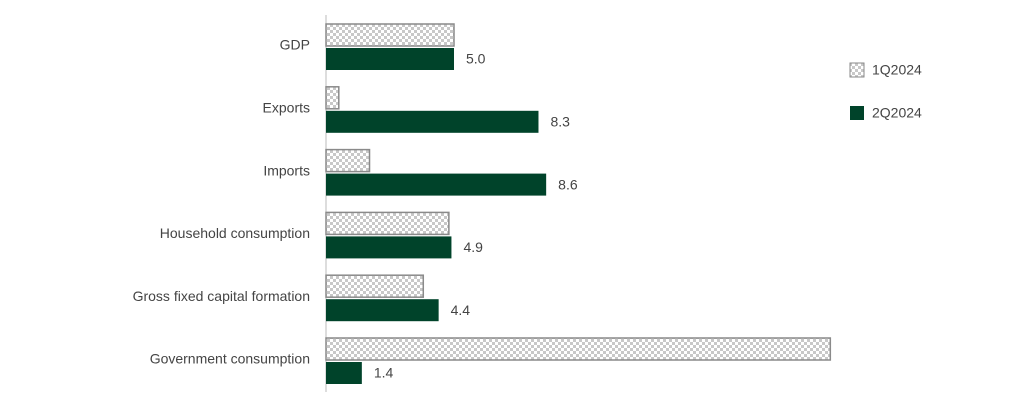  Describe the element at coordinates (384, 373) in the screenshot. I see `value-label: 1.4` at that location.